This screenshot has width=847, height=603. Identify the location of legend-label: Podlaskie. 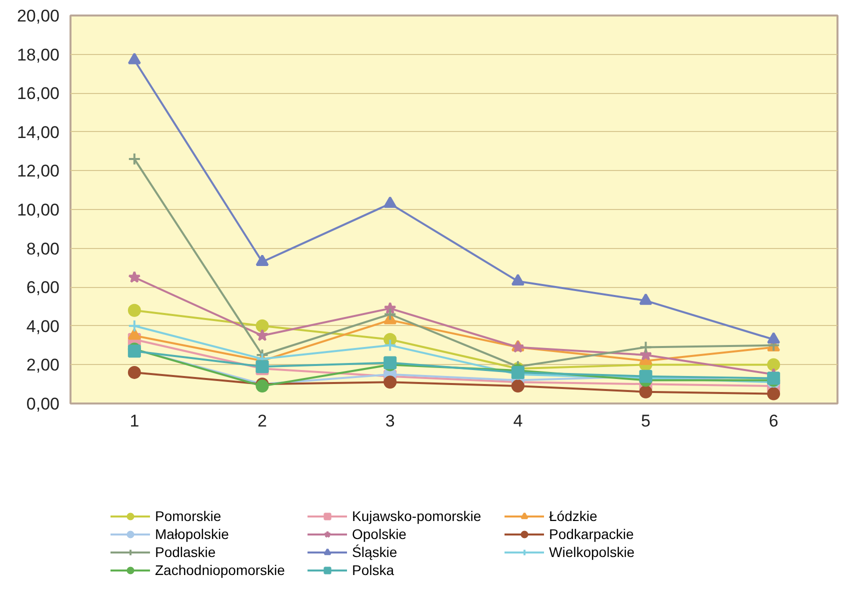
(186, 552).